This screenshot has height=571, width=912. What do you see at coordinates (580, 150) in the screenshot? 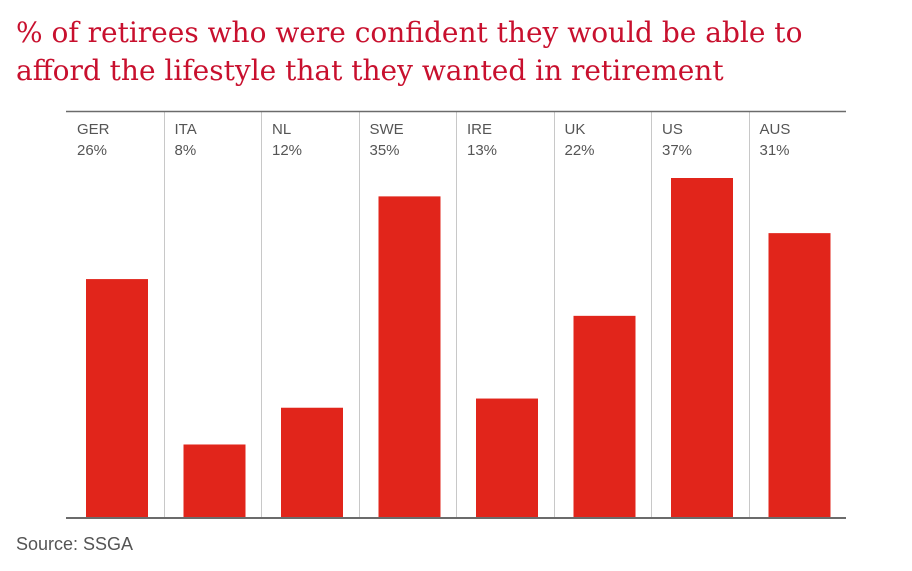
I see `value-label: 22%` at bounding box center [580, 150].